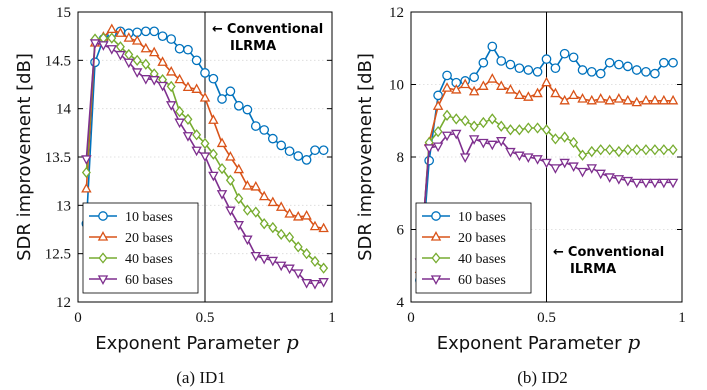 The width and height of the screenshot is (707, 390). What do you see at coordinates (217, 29) in the screenshot?
I see `annotation-arrow: ←` at bounding box center [217, 29].